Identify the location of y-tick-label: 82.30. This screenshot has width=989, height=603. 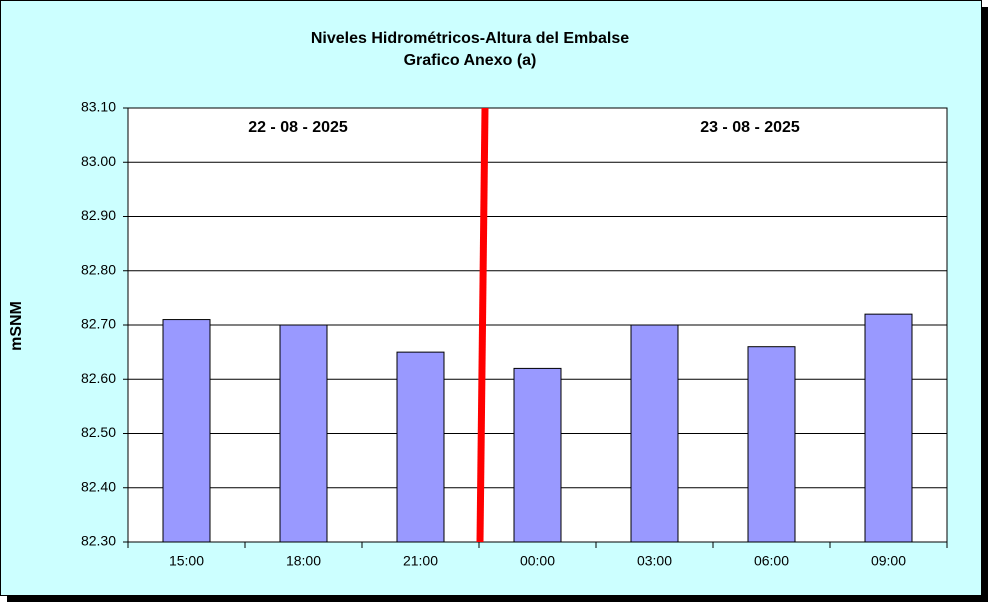
(98, 541).